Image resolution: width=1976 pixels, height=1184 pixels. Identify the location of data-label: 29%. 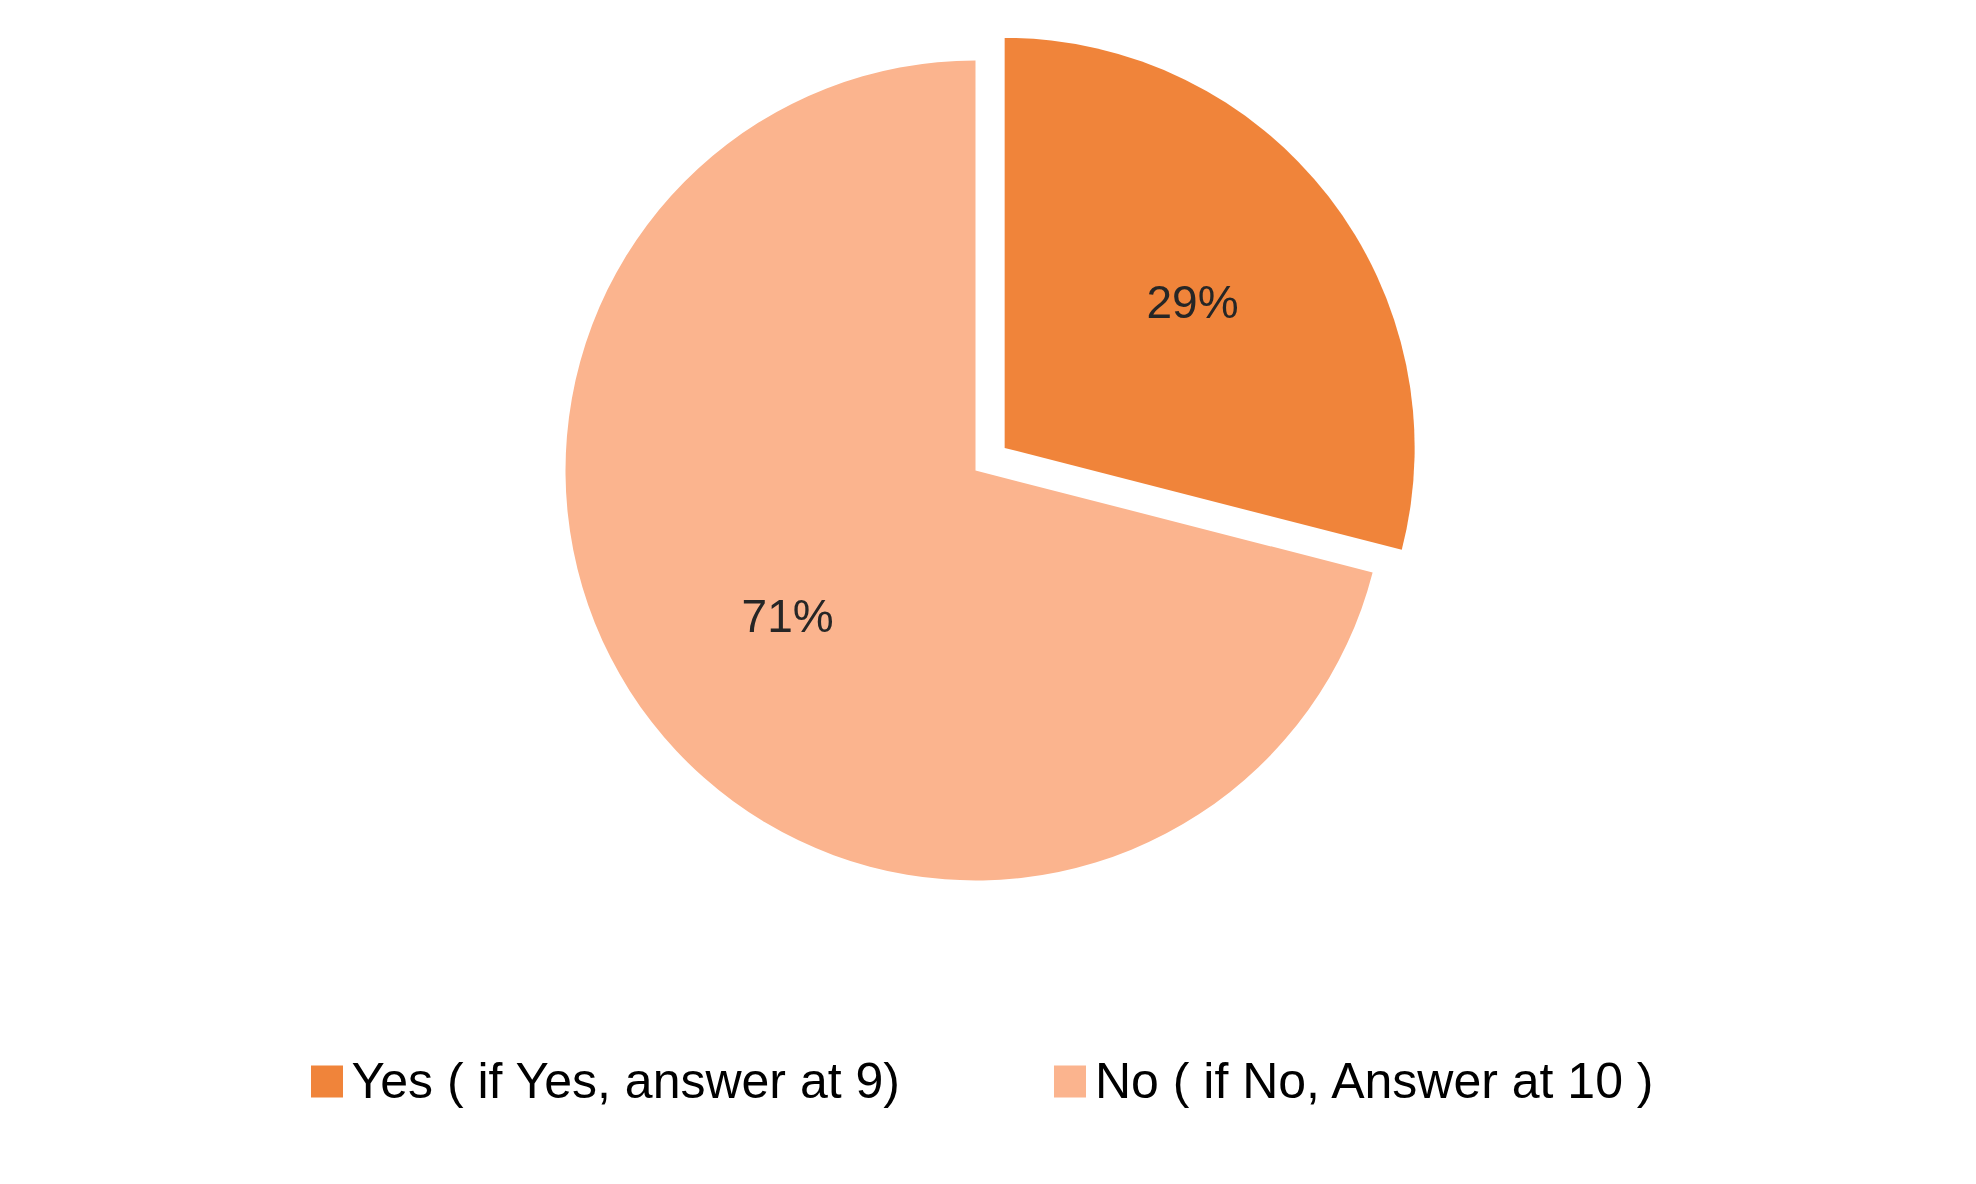
(1192, 302).